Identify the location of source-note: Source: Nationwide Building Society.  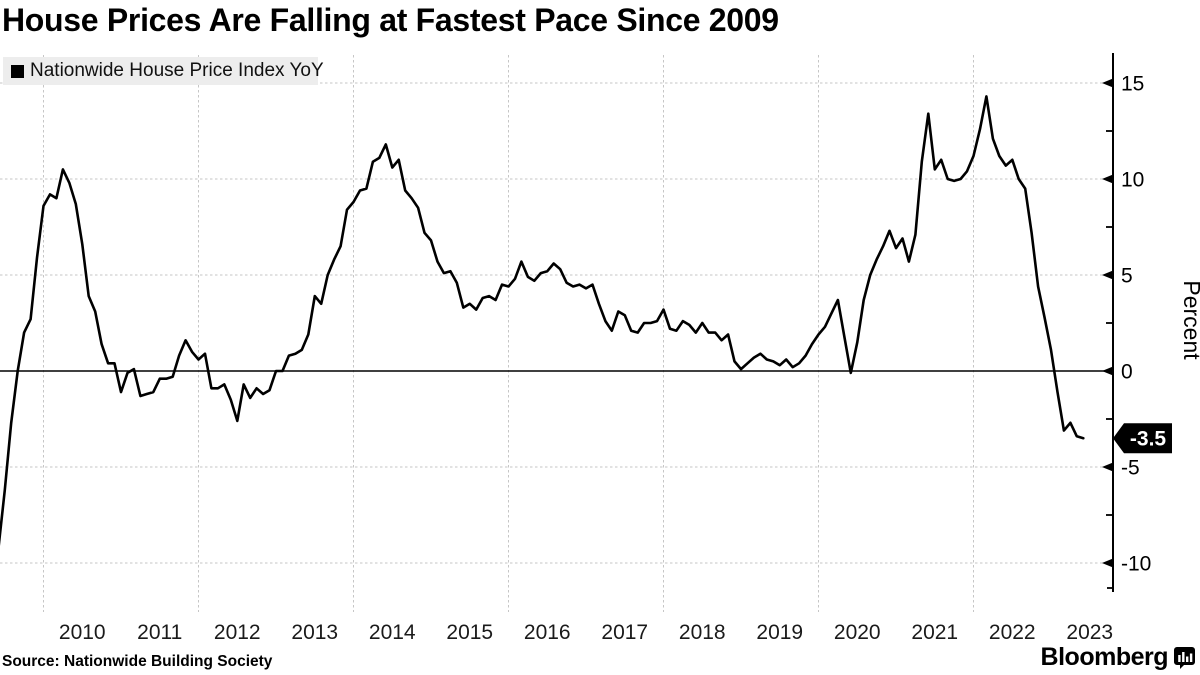
(137, 661).